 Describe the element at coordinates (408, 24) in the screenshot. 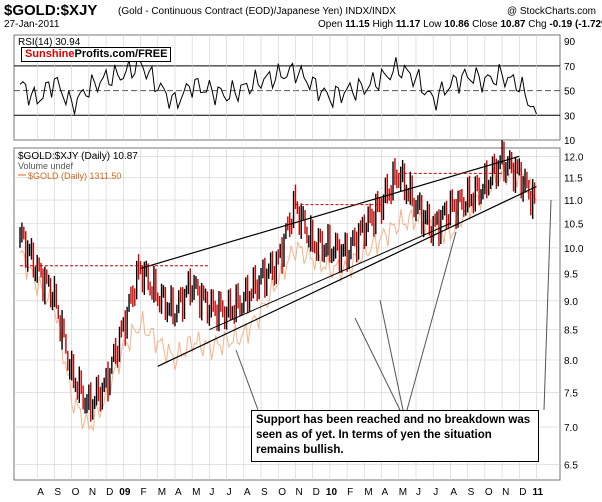

I see `high-value: 11.17` at that location.